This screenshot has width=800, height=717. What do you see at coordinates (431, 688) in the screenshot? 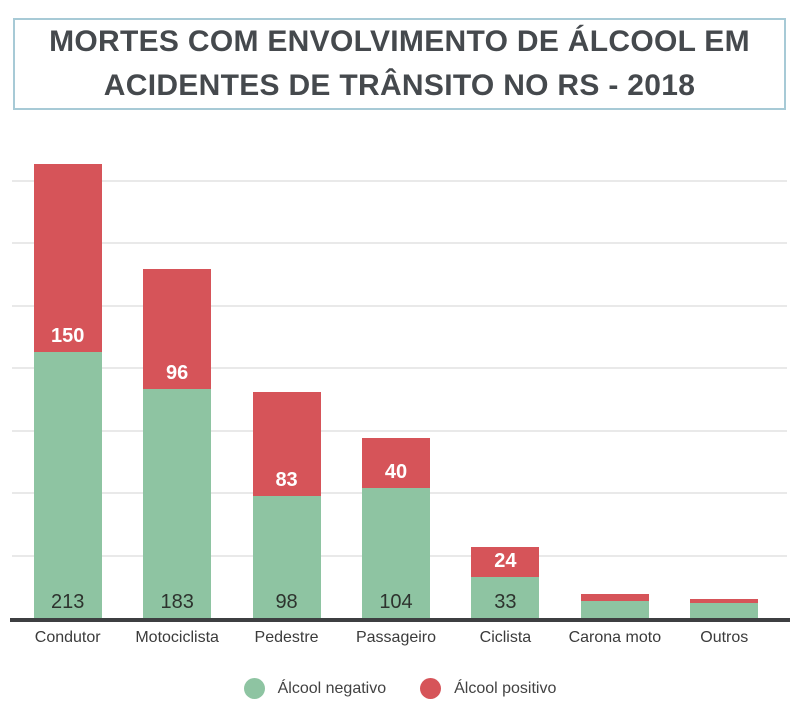
I see `legend-swatch-positivo-icon` at bounding box center [431, 688].